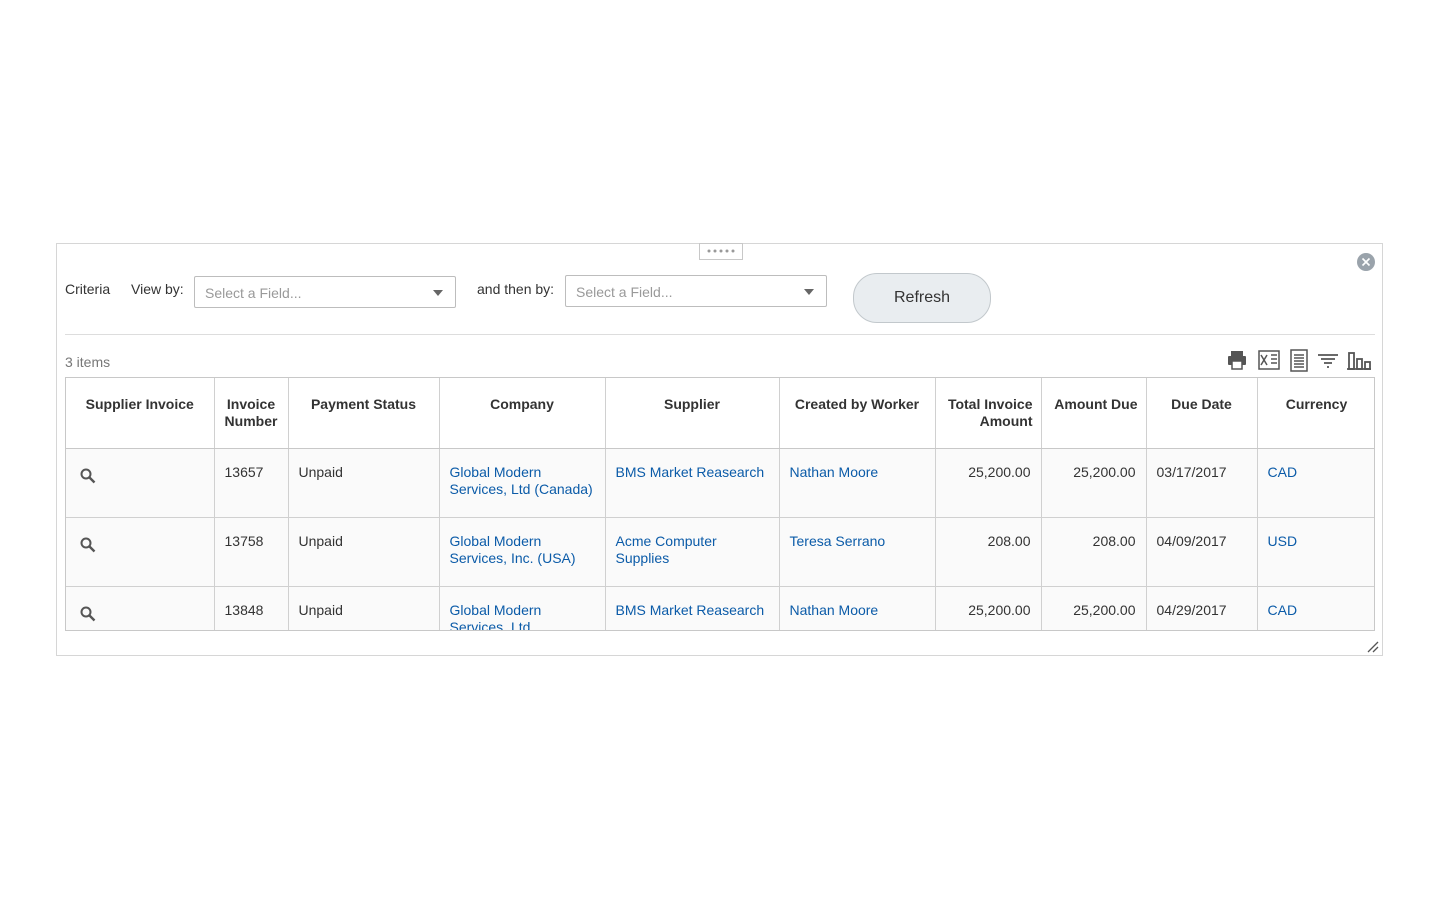  I want to click on item-count: 3 items, so click(88, 362).